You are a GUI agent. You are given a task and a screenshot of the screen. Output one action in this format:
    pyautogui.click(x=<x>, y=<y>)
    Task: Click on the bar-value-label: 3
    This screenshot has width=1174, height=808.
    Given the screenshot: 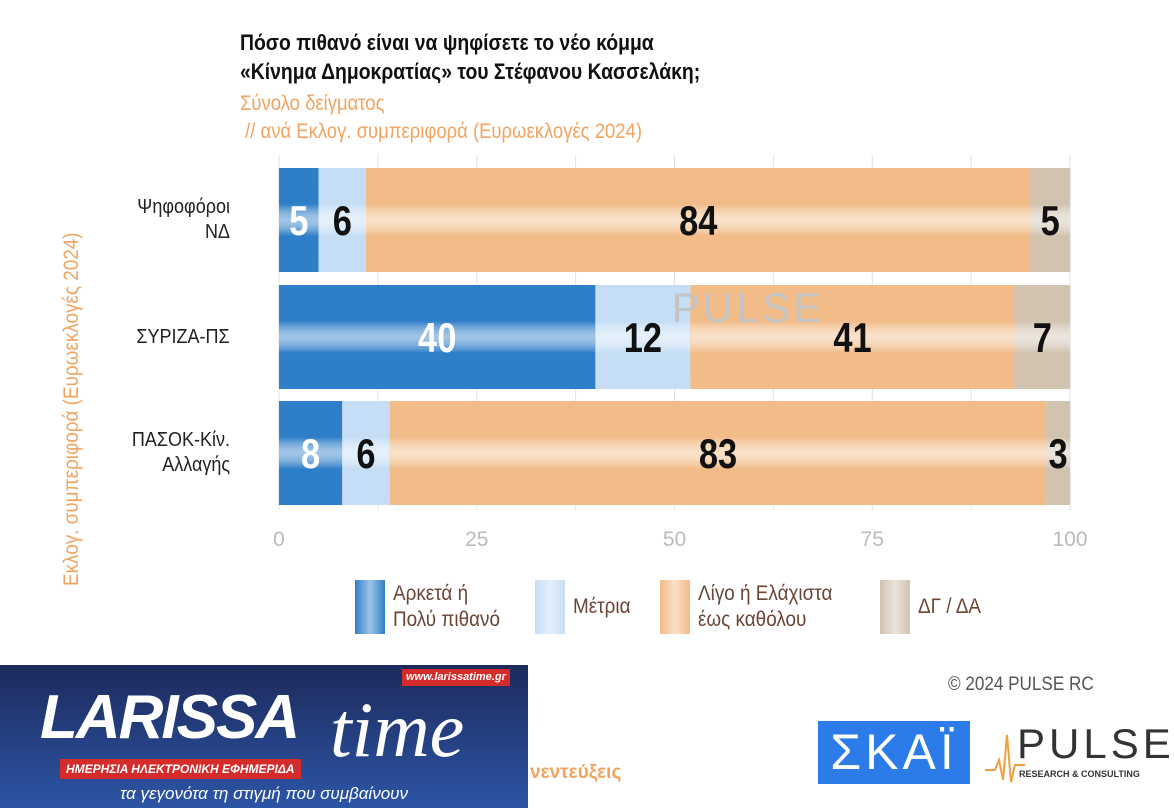 What is the action you would take?
    pyautogui.click(x=1058, y=454)
    